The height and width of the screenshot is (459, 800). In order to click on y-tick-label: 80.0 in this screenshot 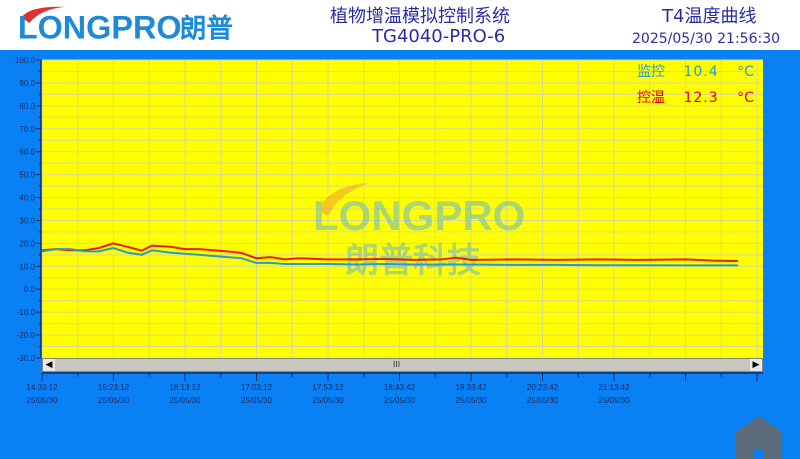, I will do `click(27, 106)`.